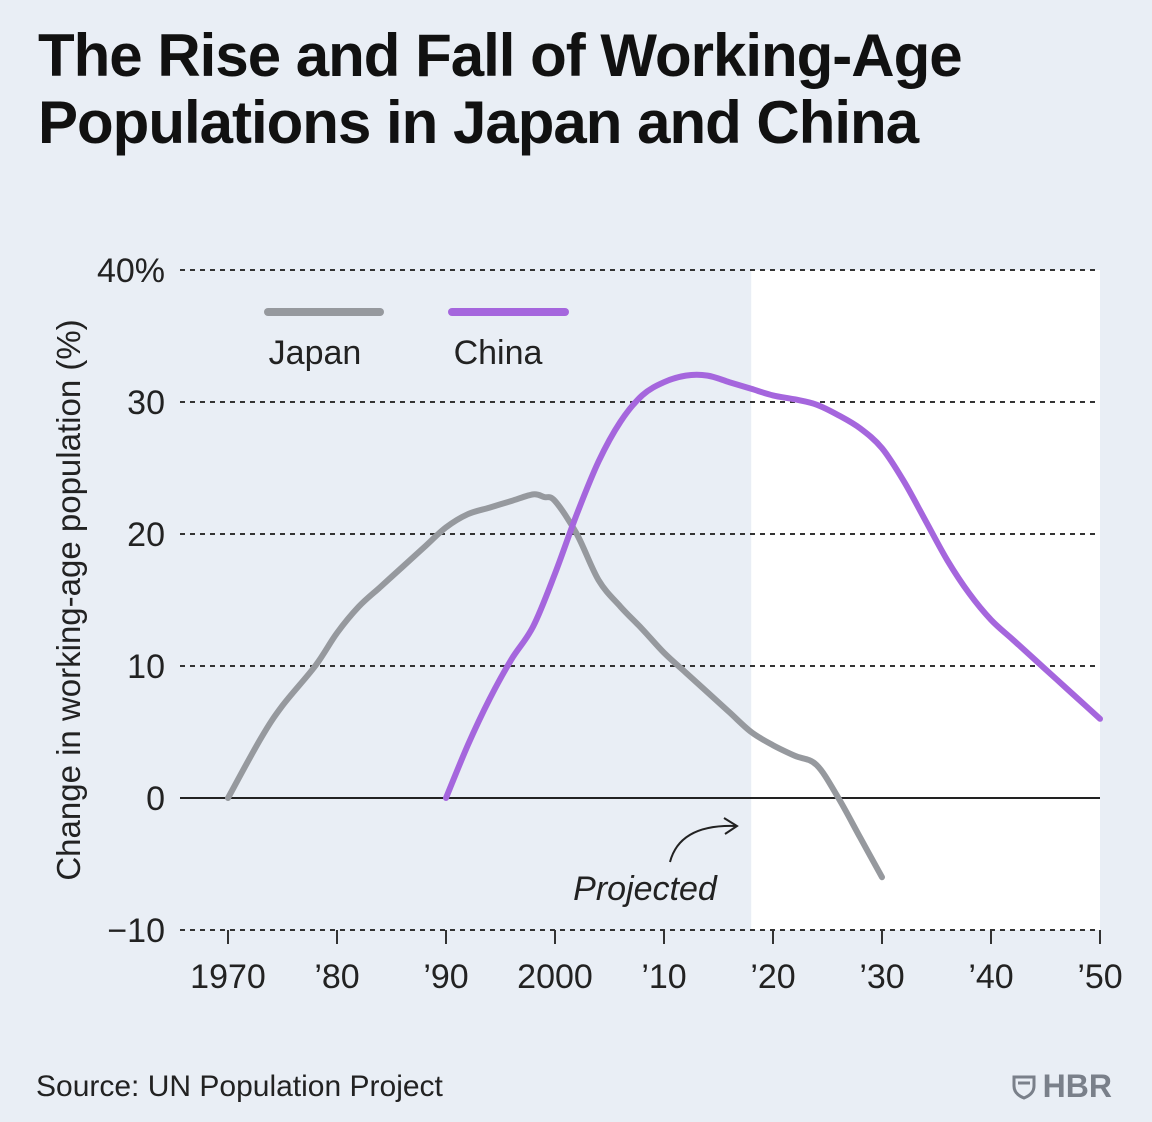  I want to click on y-tick-label: −10, so click(136, 931).